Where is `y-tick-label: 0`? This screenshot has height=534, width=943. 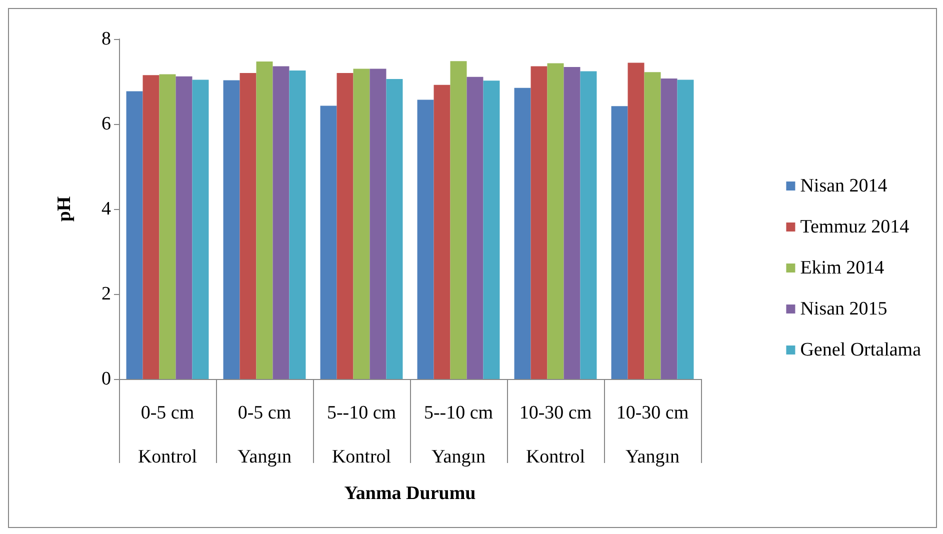 y-tick-label: 0 is located at coordinates (106, 379).